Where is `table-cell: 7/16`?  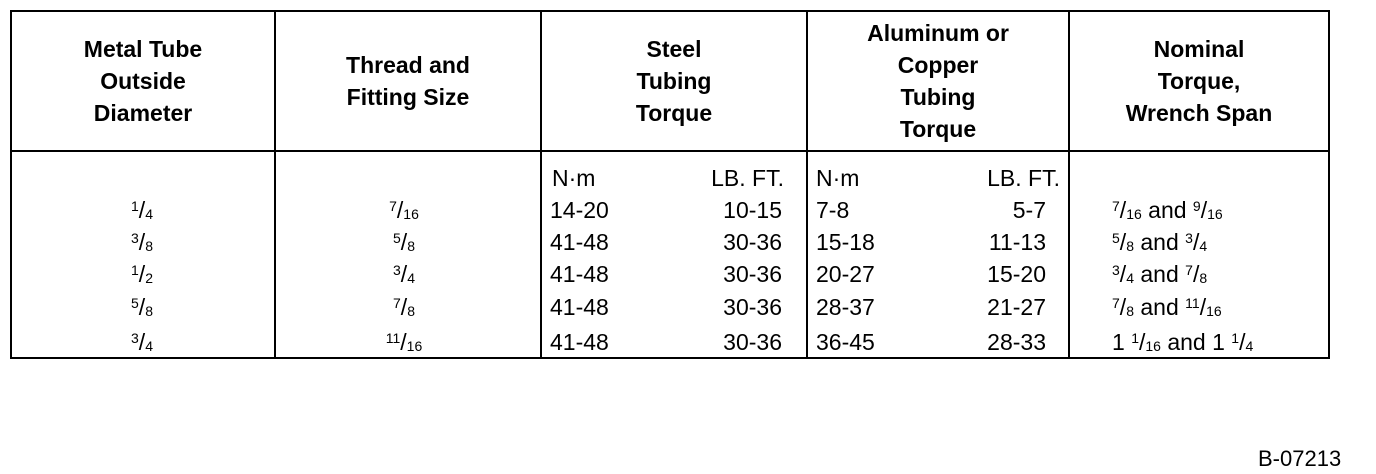 table-cell: 7/16 is located at coordinates (404, 210).